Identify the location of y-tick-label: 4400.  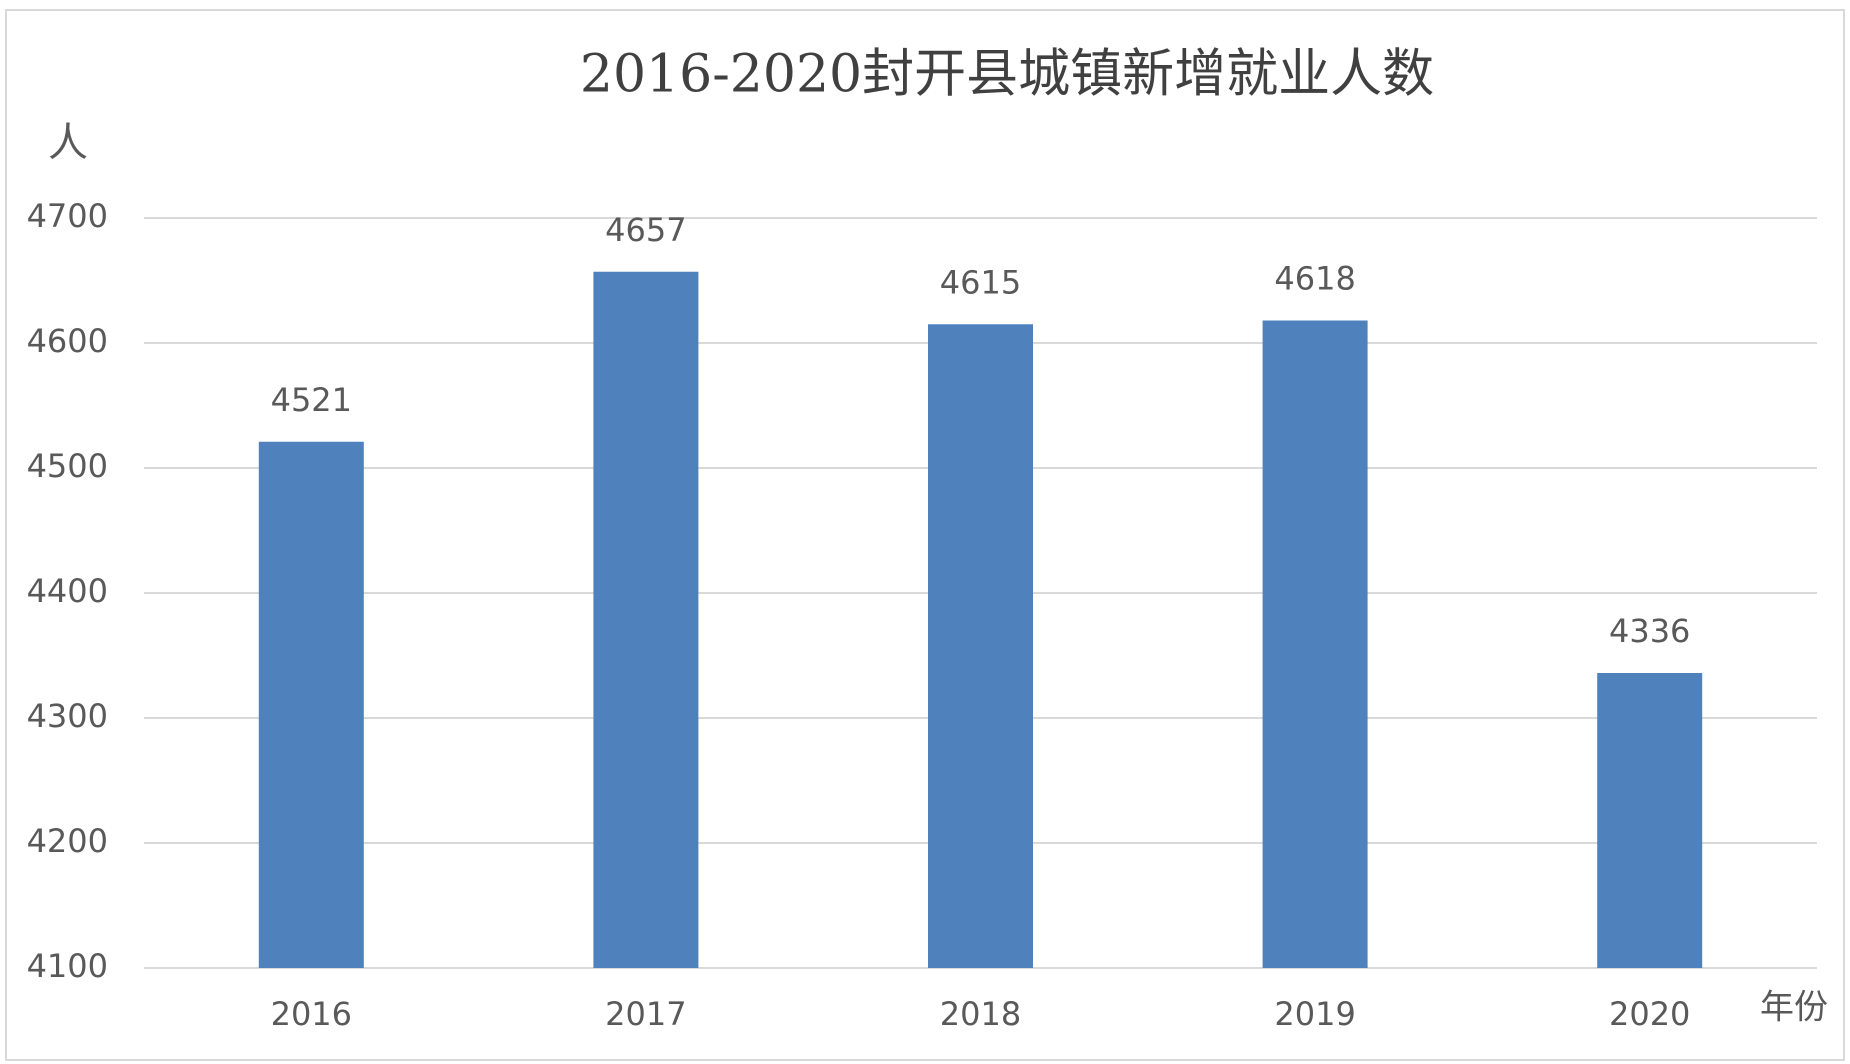
(67, 591).